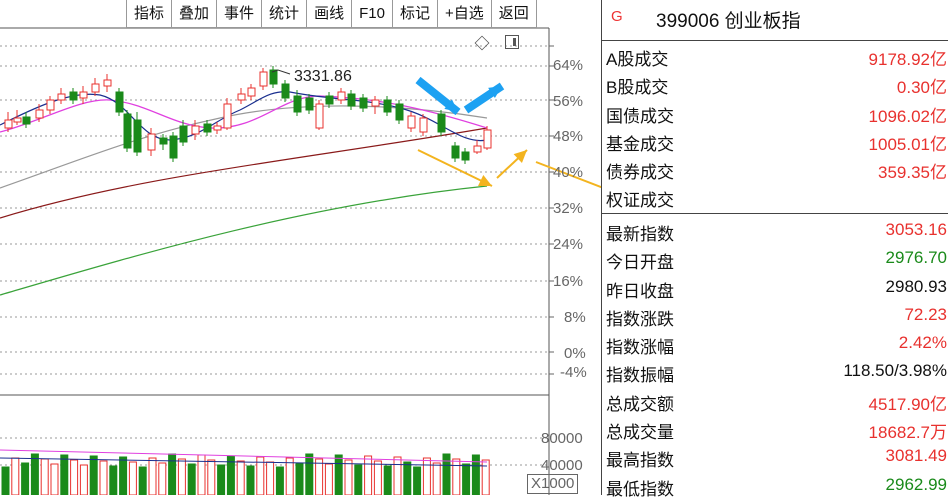 The width and height of the screenshot is (948, 500). I want to click on volume-unit-label: X1000, so click(553, 484).